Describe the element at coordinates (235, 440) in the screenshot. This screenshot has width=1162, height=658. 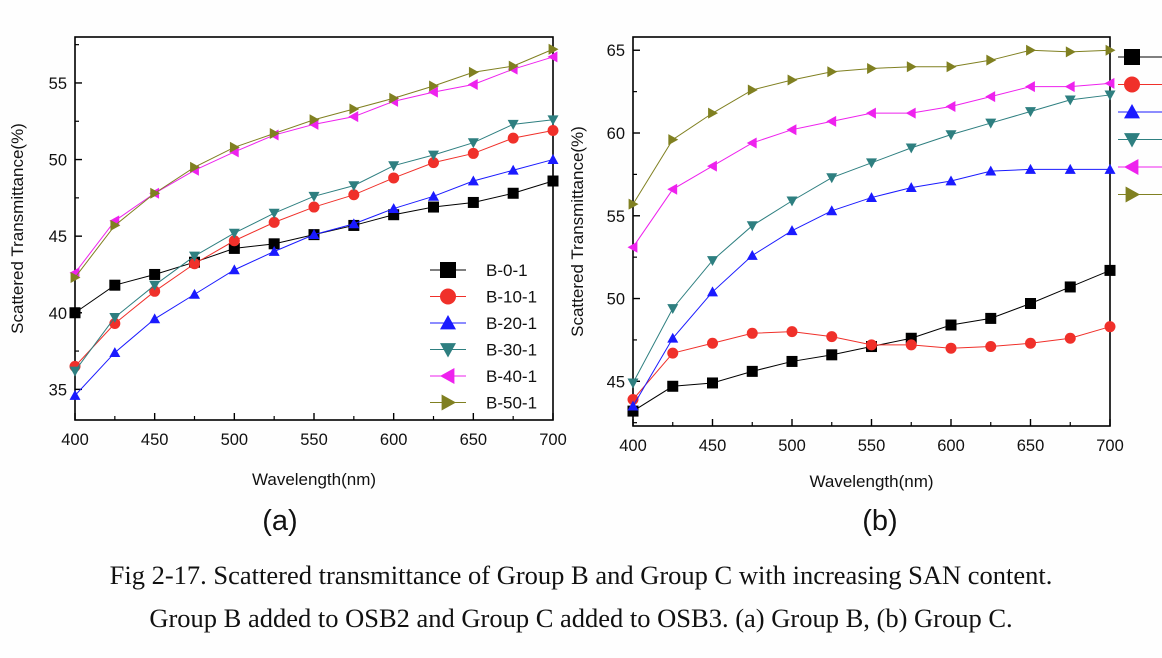
I see `x-tick-label: 500` at that location.